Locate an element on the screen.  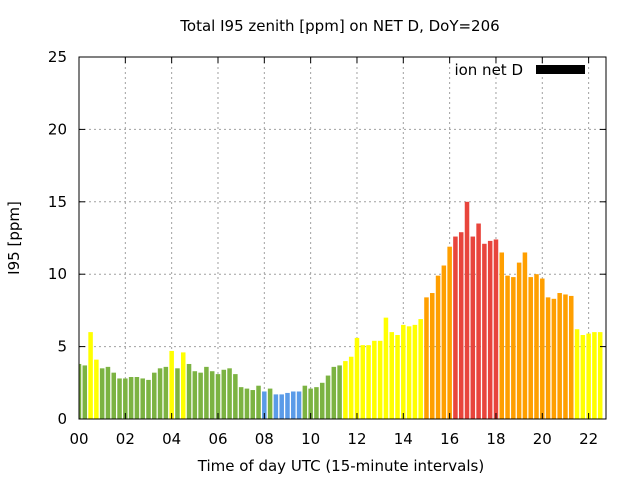
x-tick-label: 04 is located at coordinates (171, 439).